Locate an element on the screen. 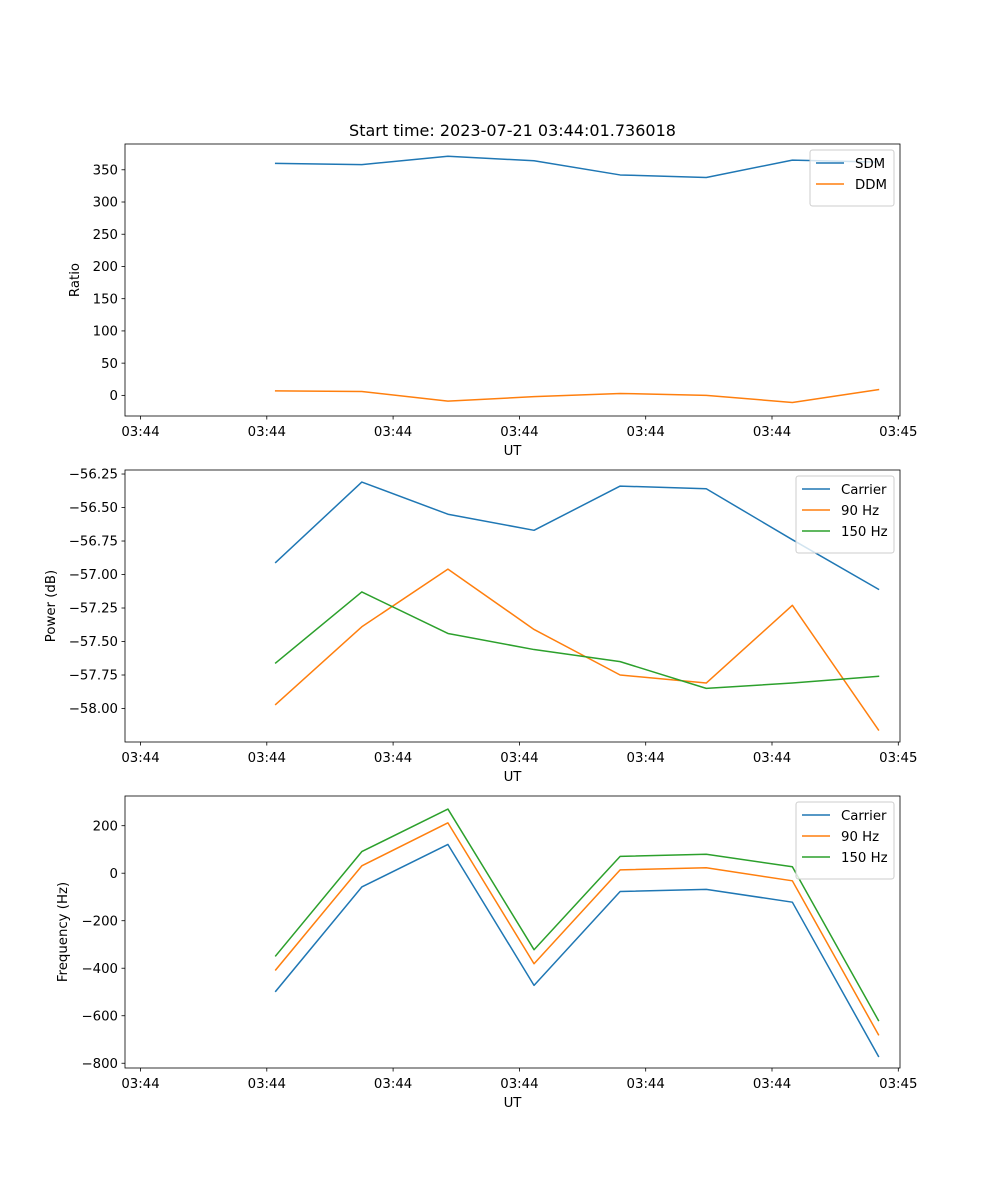  y-tick-label: 150 is located at coordinates (105, 299).